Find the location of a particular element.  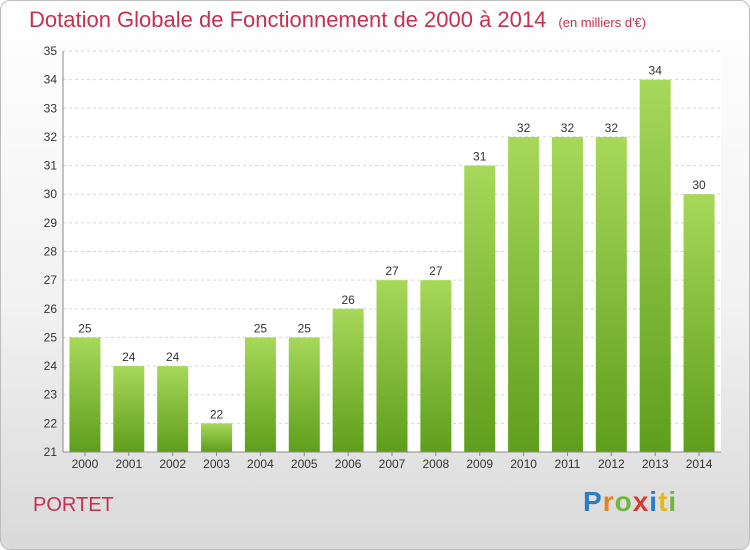

bar-2011 is located at coordinates (567, 294).